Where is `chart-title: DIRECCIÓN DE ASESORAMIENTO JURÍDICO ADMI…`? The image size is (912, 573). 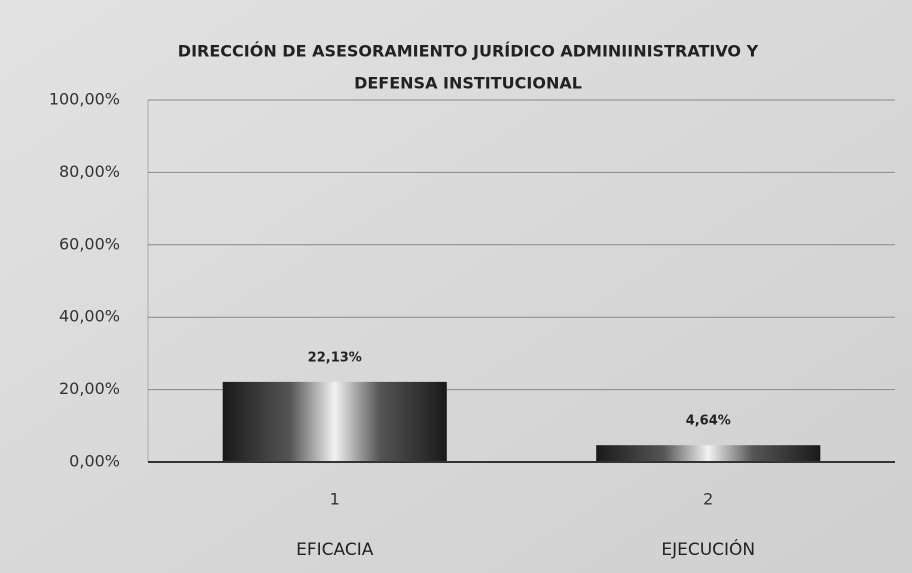 chart-title: DIRECCIÓN DE ASESORAMIENTO JURÍDICO ADMI… is located at coordinates (468, 51).